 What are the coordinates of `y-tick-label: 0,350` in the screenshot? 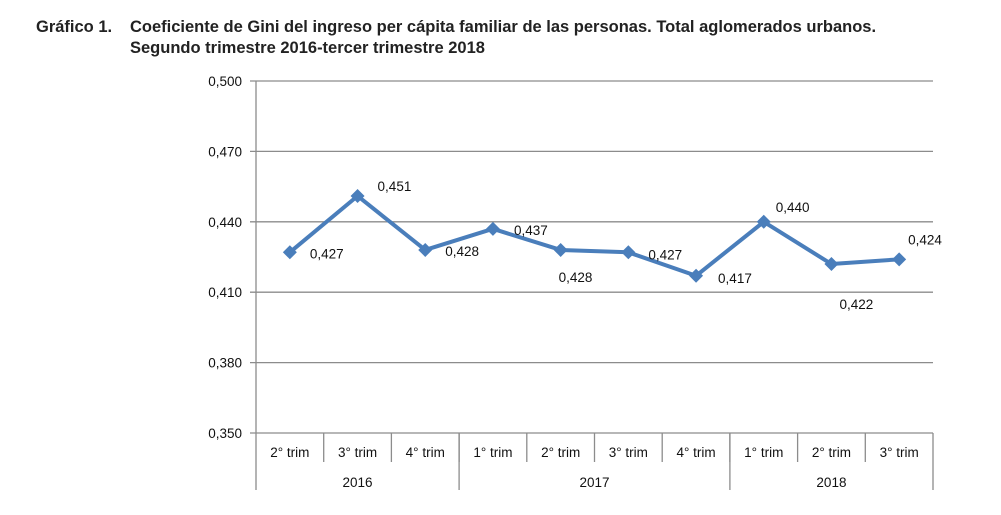 It's located at (225, 433).